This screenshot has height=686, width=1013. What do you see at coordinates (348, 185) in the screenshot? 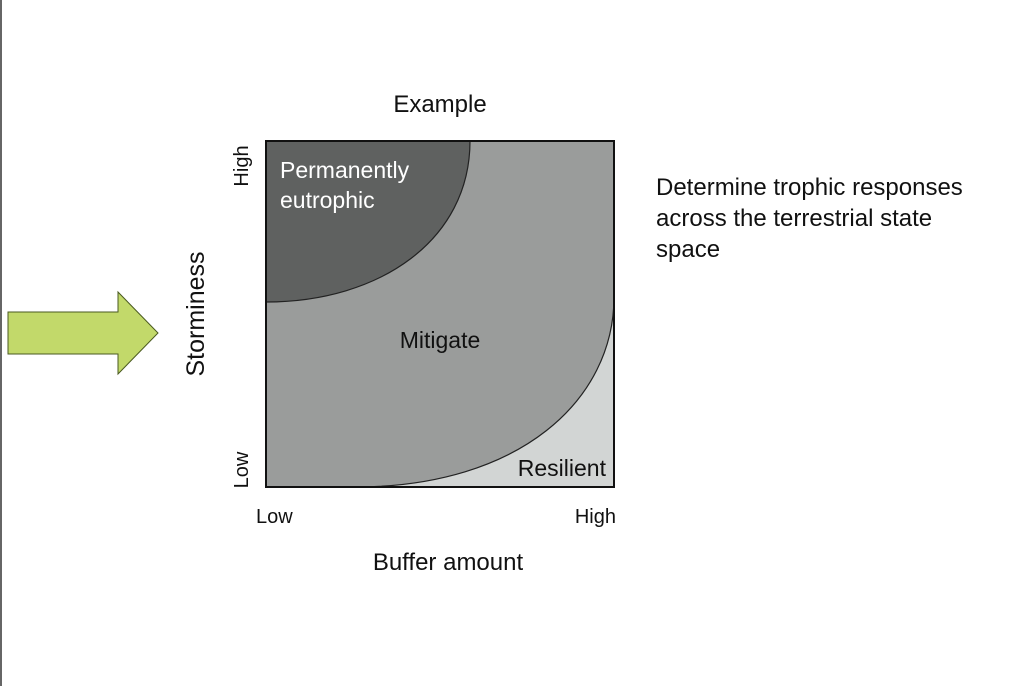
I see `region-label: Permanently eutrophic` at bounding box center [348, 185].